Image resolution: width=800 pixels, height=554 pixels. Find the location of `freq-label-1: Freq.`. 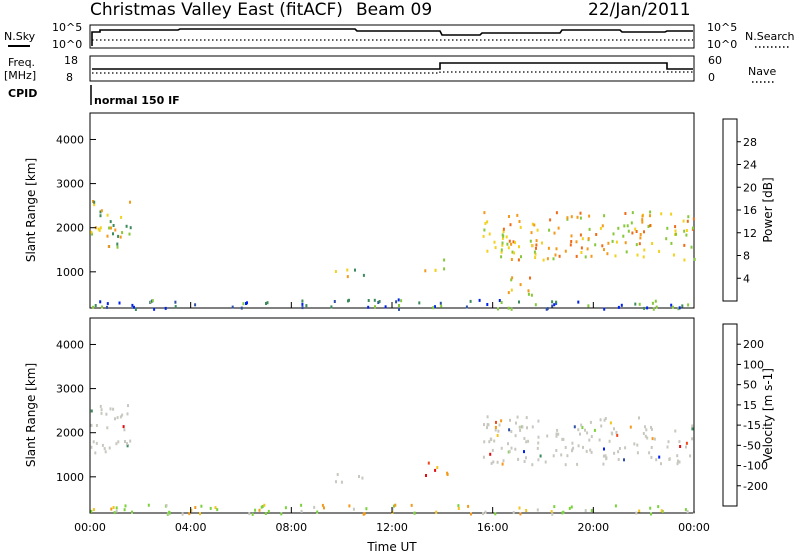

freq-label-1: Freq. is located at coordinates (21, 62).